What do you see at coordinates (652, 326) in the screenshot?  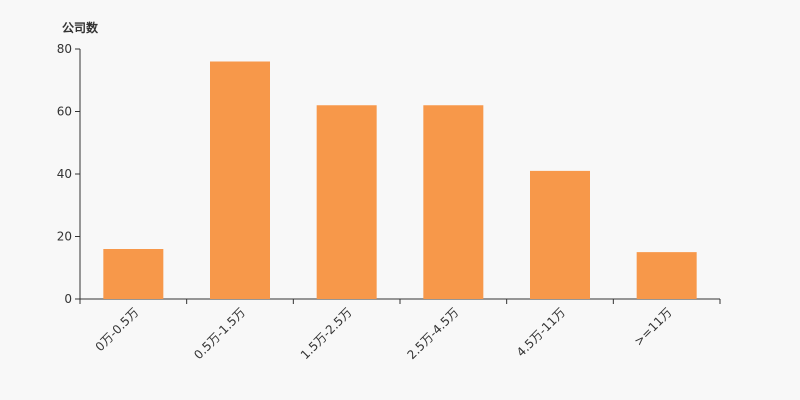 I see `x-tick-label: >=11万` at bounding box center [652, 326].